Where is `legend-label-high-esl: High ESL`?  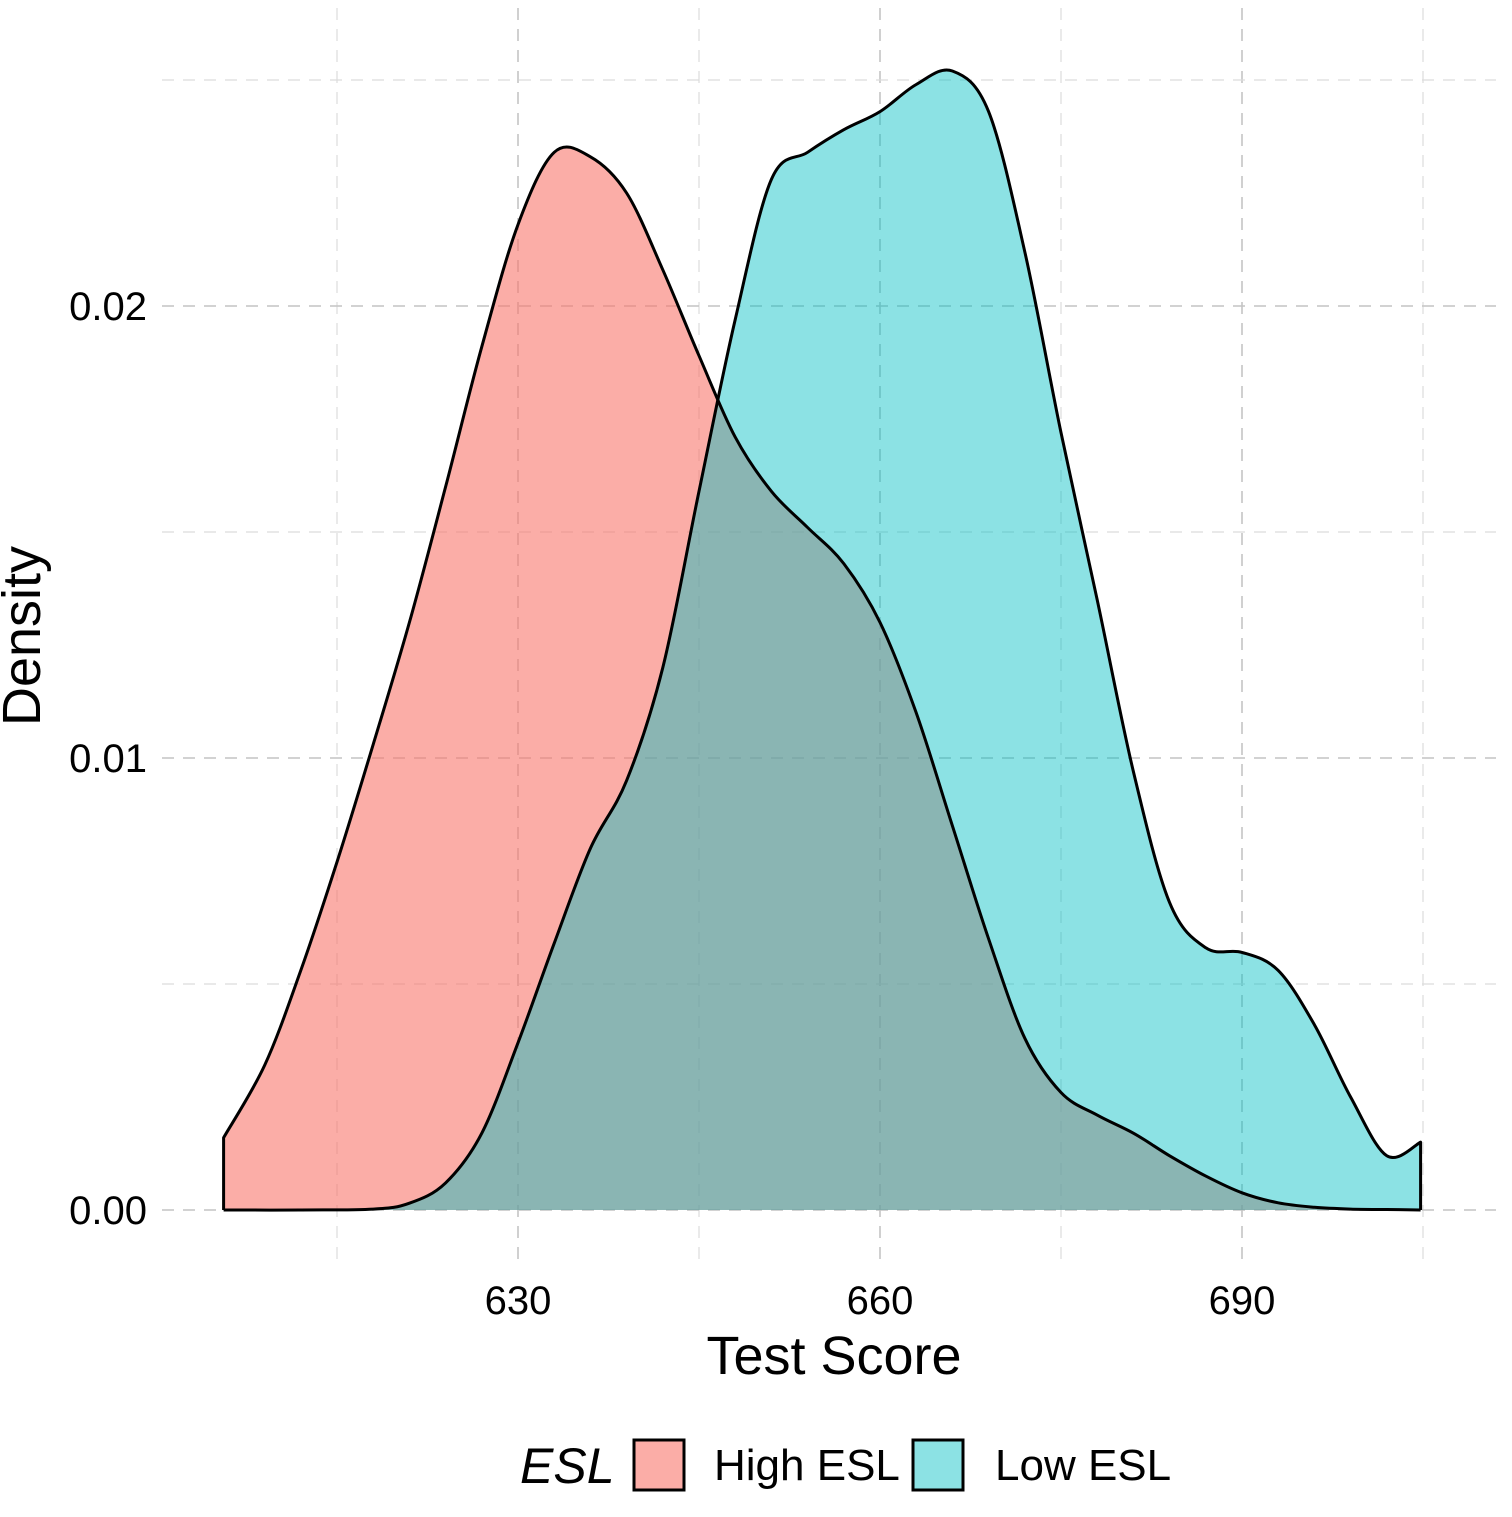 legend-label-high-esl: High ESL is located at coordinates (807, 1465).